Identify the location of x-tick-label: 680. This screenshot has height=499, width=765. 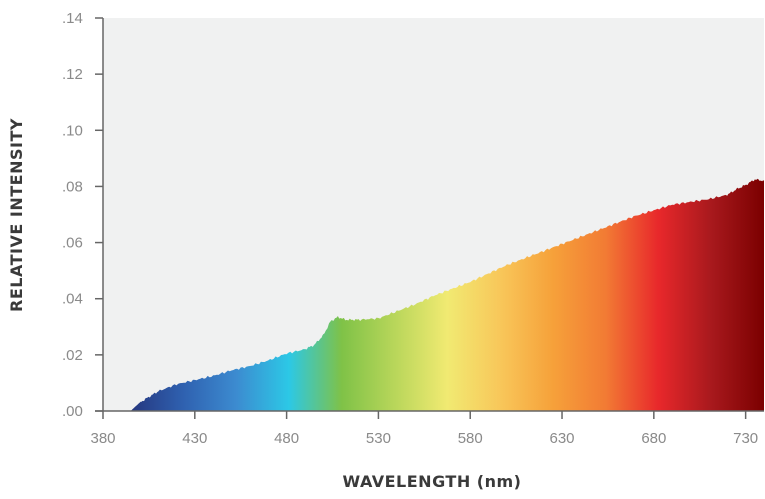
(653, 438).